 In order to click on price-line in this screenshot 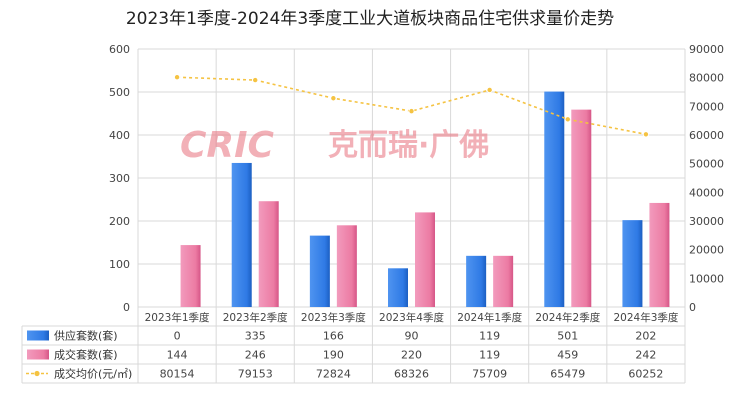, I will do `click(411, 106)`.